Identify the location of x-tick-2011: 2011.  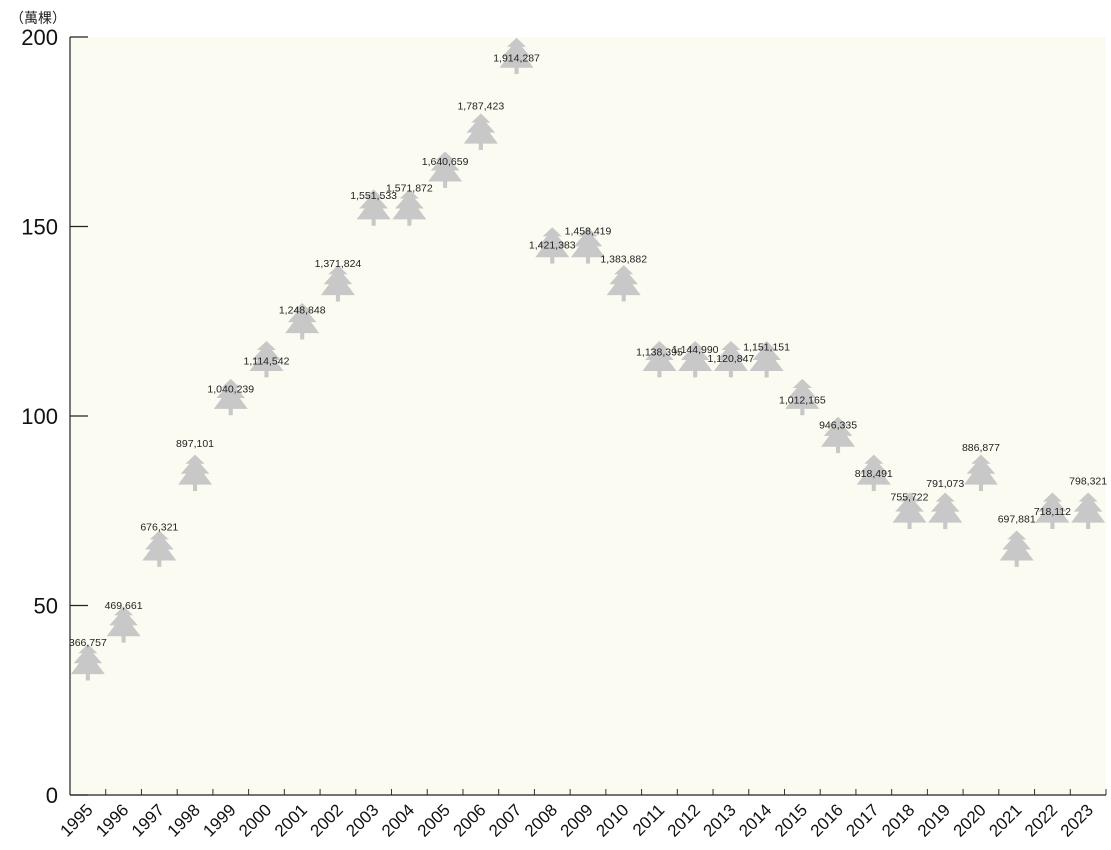
(648, 819).